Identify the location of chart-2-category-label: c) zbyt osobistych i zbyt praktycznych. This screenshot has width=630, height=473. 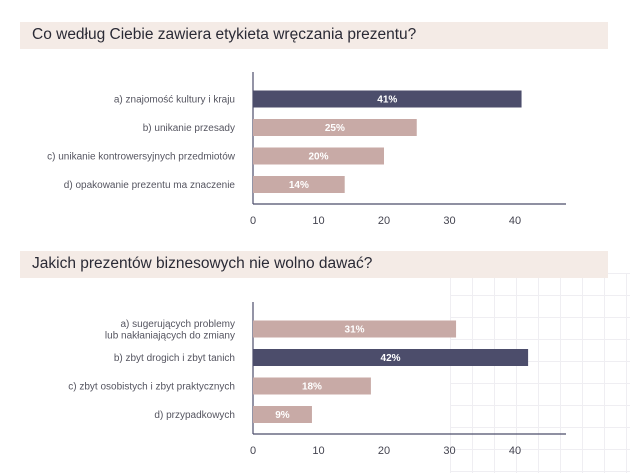
(151, 387).